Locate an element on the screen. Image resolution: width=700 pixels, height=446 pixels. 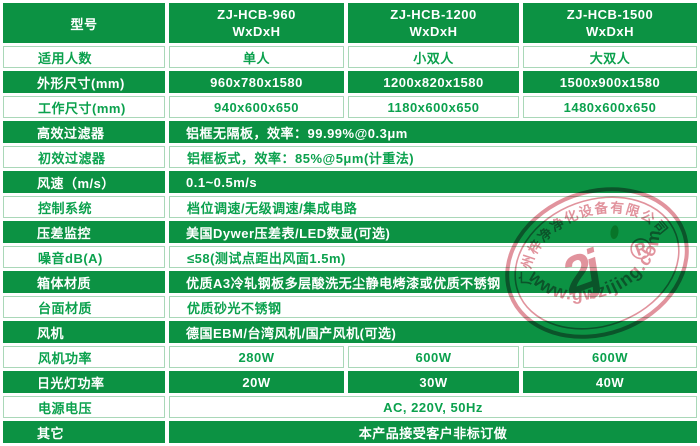
cell-work-size-960: 940x600x650 is located at coordinates (256, 107).